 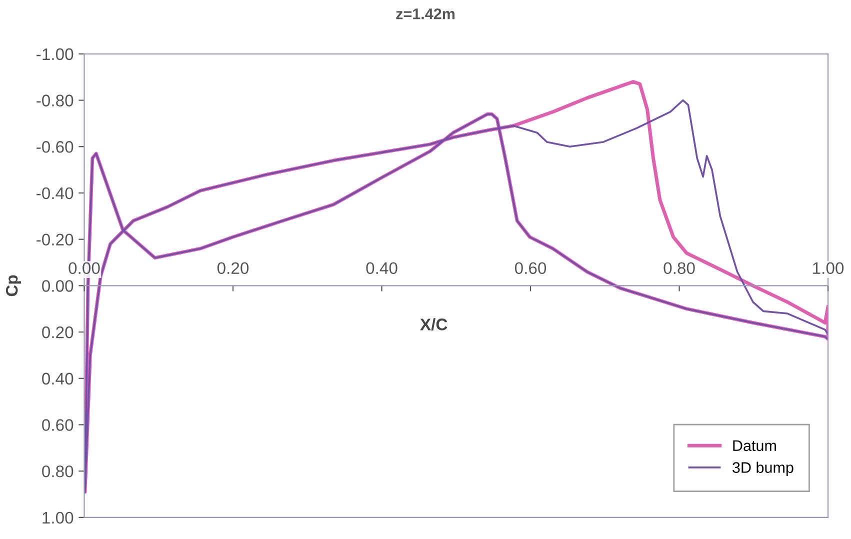 I want to click on y-tick-label: 1.00, so click(x=58, y=518).